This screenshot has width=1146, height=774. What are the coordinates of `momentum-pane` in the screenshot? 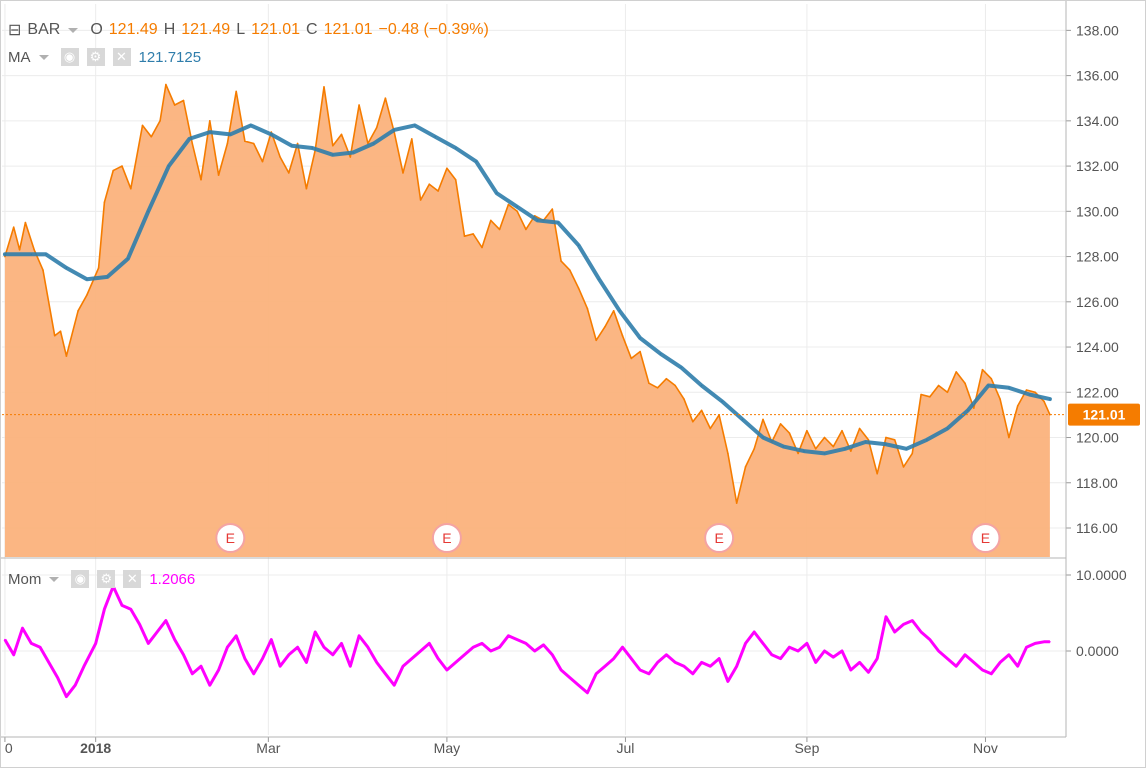 It's located at (527, 641).